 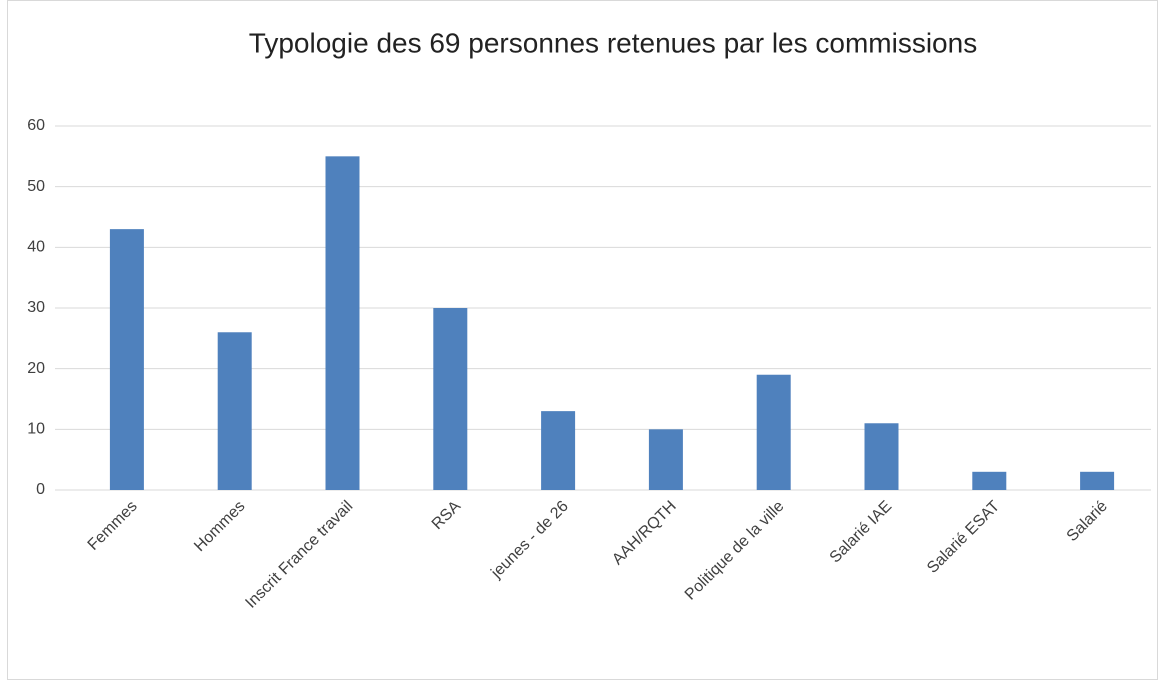 I want to click on y-tick-label: 0, so click(x=40, y=489).